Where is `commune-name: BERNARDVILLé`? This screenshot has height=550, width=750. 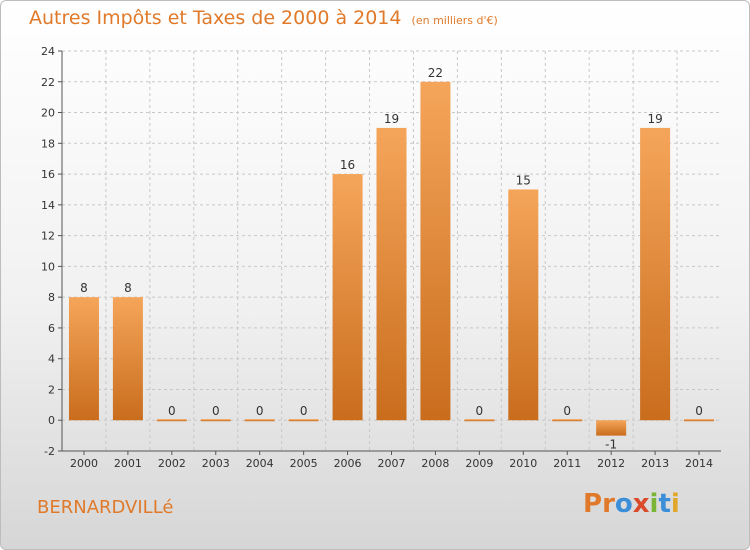 commune-name: BERNARDVILLé is located at coordinates (105, 507).